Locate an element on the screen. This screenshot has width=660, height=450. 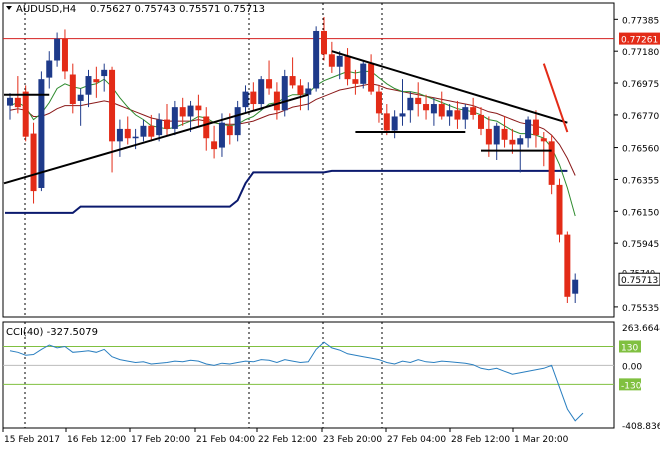
support-step-path is located at coordinates (286, 191).